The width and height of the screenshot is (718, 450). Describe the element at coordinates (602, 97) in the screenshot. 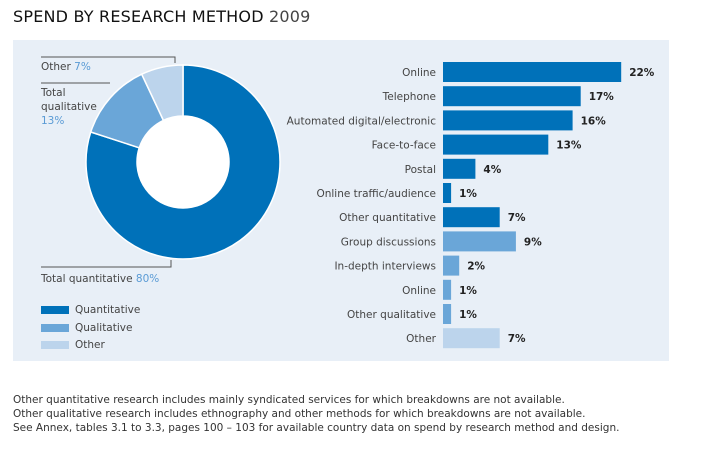

I see `bar-value-label: 17%` at that location.